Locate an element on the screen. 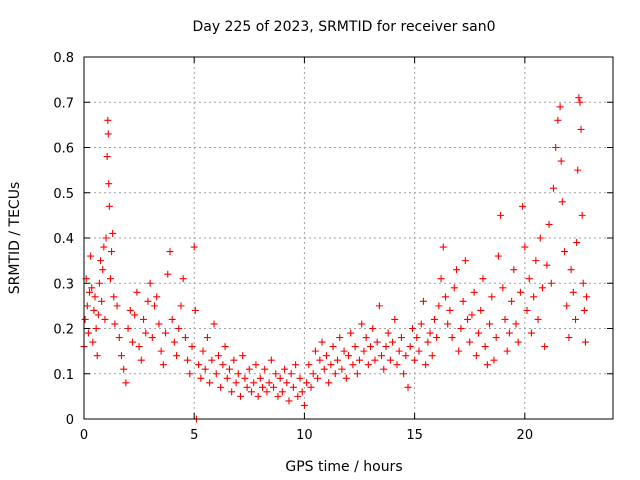  y-tick-label: 0.3 is located at coordinates (63, 284).